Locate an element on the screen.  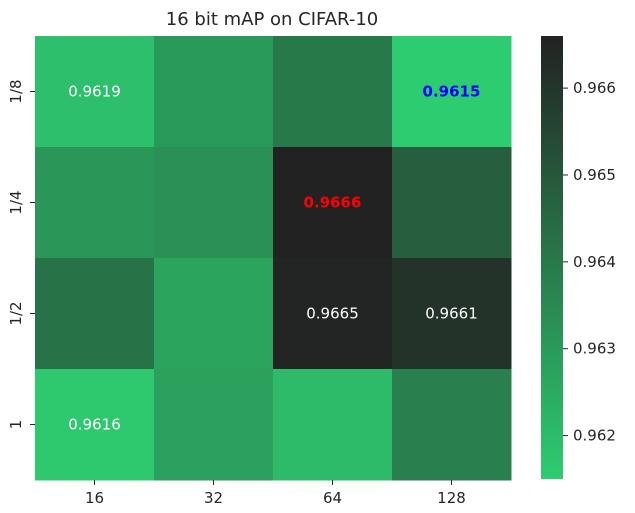
x-tick-label: 16 is located at coordinates (94, 498).